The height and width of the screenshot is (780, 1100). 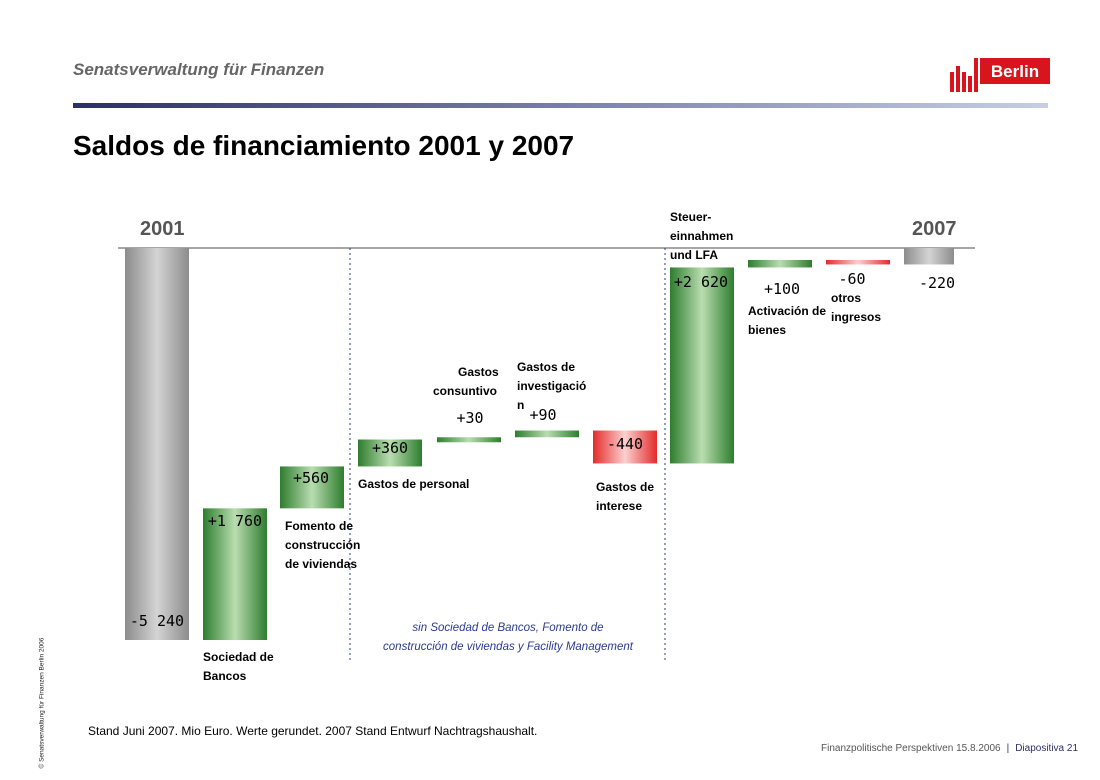 What do you see at coordinates (225, 676) in the screenshot?
I see `category-label-2-line-2: Bancos` at bounding box center [225, 676].